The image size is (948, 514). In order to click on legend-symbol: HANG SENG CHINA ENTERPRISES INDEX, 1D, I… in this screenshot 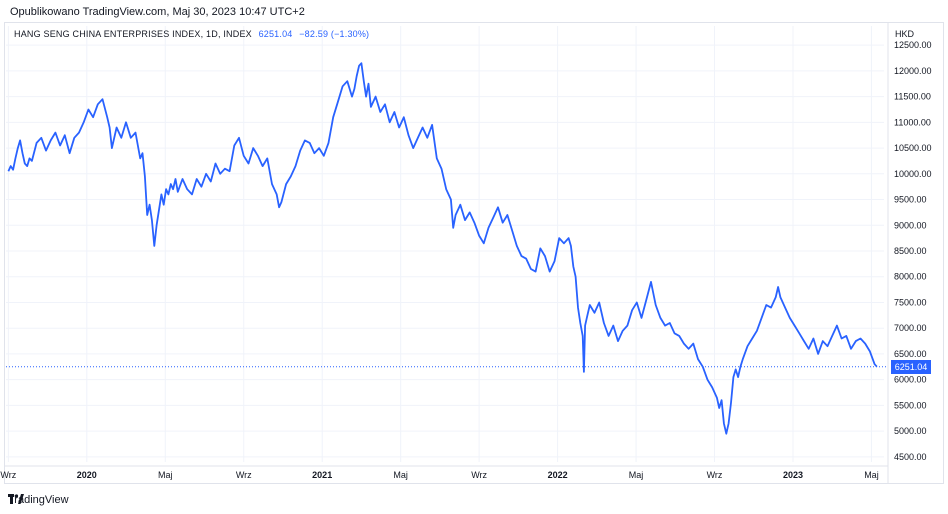, I will do `click(133, 34)`.